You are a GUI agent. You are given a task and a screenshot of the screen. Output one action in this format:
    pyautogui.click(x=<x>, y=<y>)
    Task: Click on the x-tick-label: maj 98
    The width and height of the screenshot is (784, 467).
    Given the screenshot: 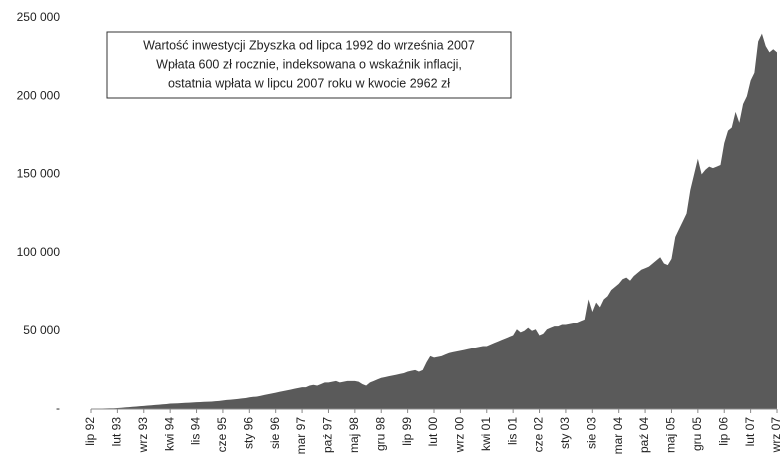 What is the action you would take?
    pyautogui.click(x=354, y=435)
    